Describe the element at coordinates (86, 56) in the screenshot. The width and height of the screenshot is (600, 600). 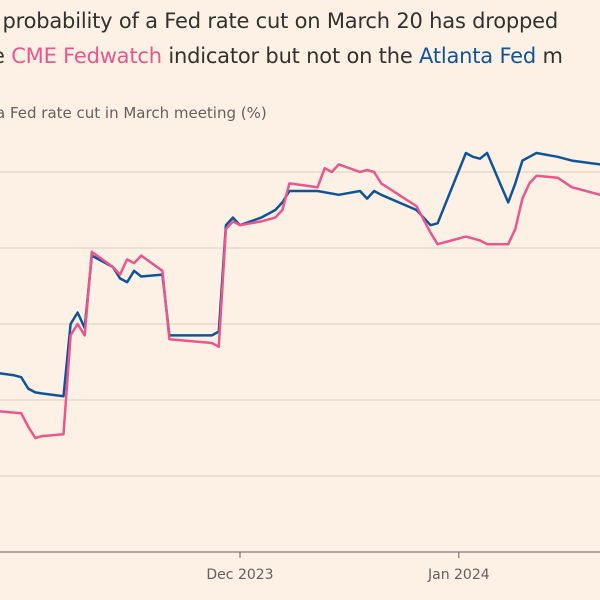
I see `cme-fedwatch-highlight: CME Fedwatch` at that location.